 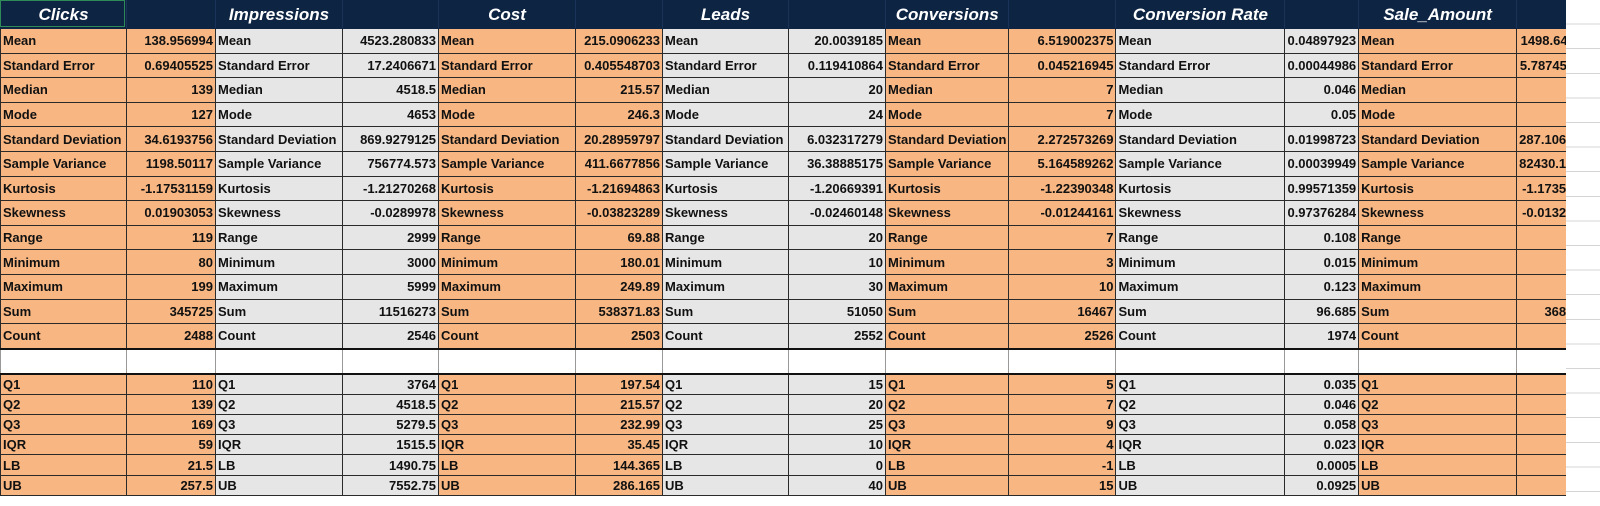 What do you see at coordinates (1322, 465) in the screenshot?
I see `quartile-value-cell: 0.0005` at bounding box center [1322, 465].